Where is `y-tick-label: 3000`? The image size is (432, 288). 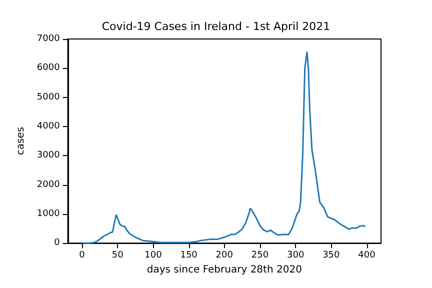
y-tick-label: 3000 is located at coordinates (48, 155).